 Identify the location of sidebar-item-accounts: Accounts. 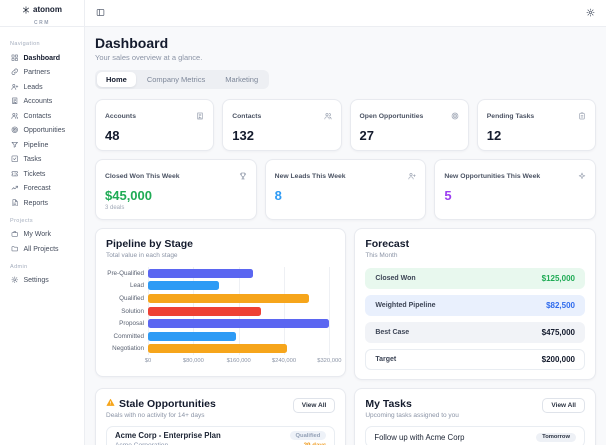
(42, 102).